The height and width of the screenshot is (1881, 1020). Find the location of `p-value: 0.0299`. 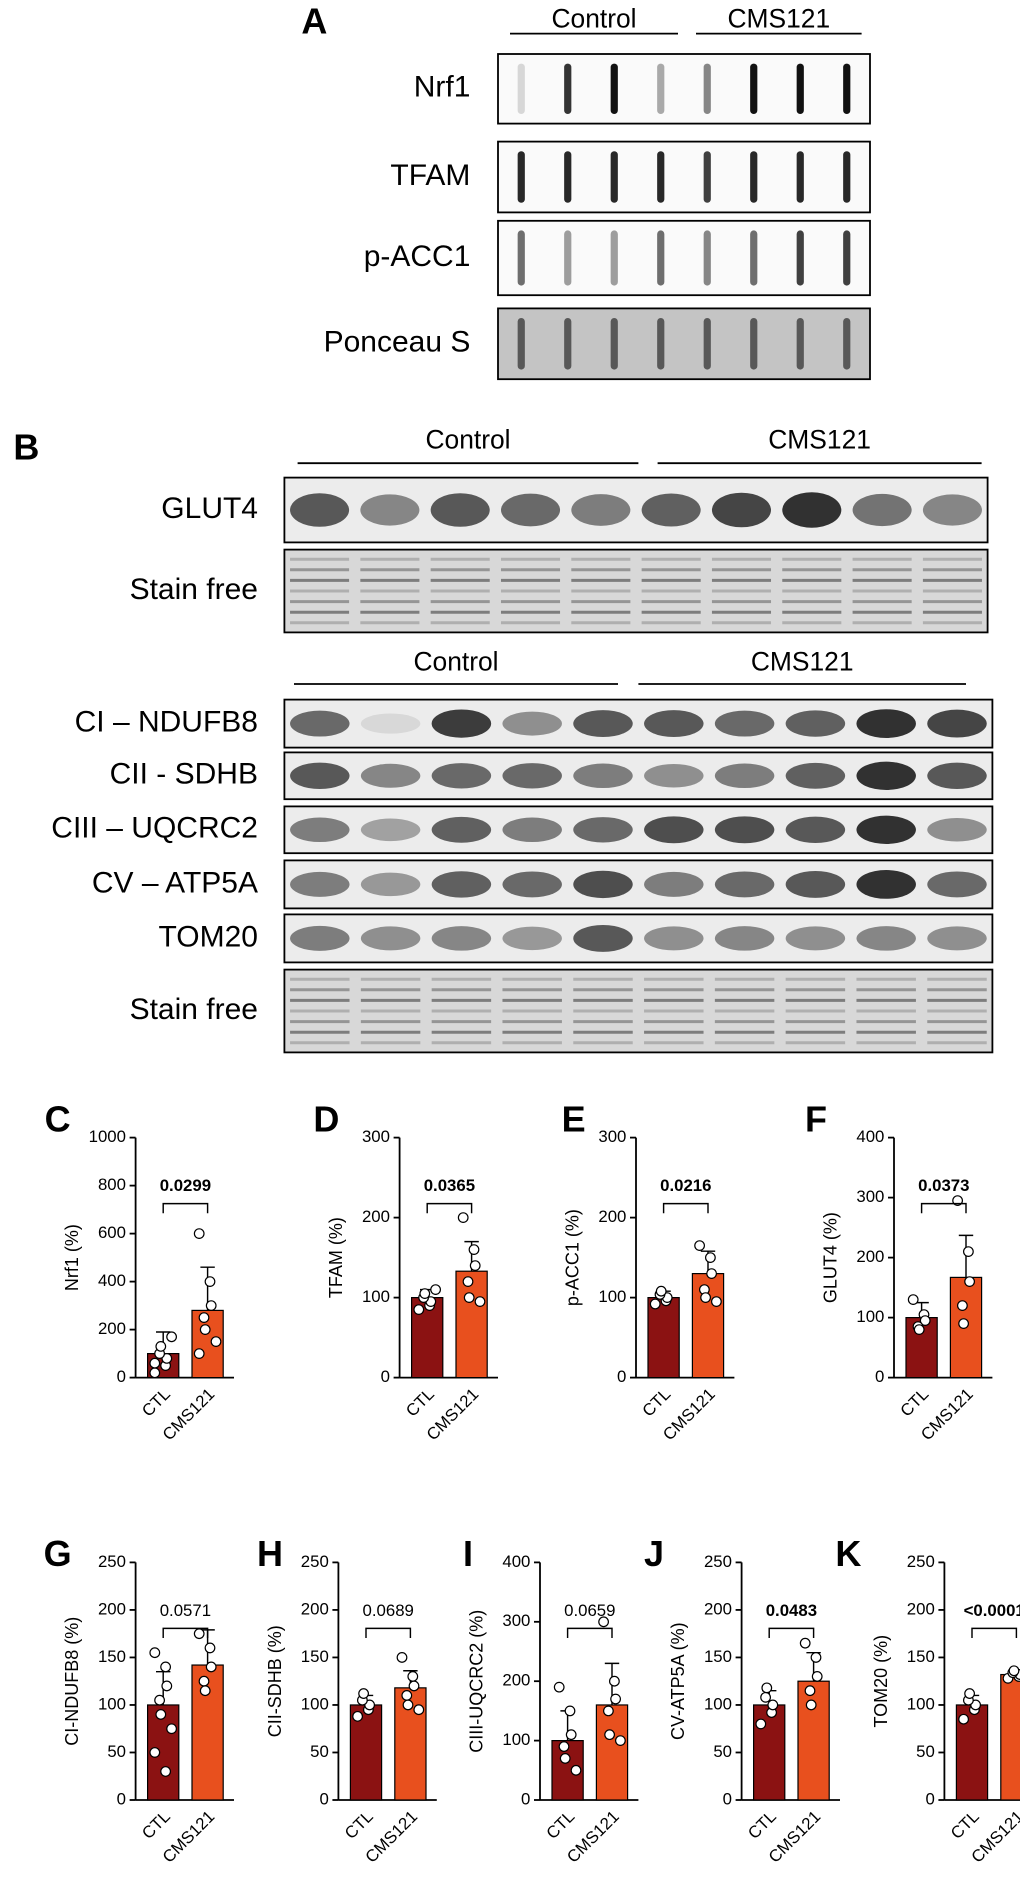

p-value: 0.0299 is located at coordinates (185, 1185).